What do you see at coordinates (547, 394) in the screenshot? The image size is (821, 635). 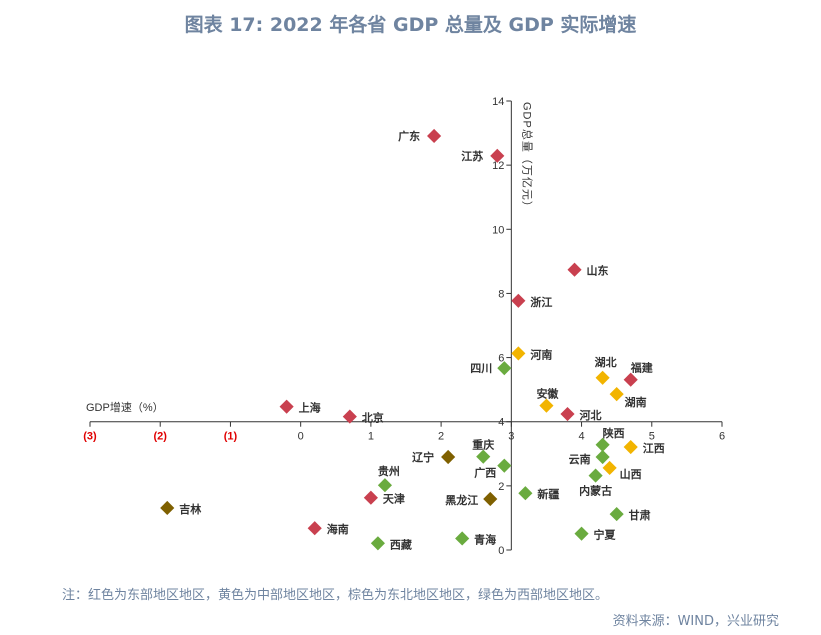 I see `data-label: 安徽` at bounding box center [547, 394].